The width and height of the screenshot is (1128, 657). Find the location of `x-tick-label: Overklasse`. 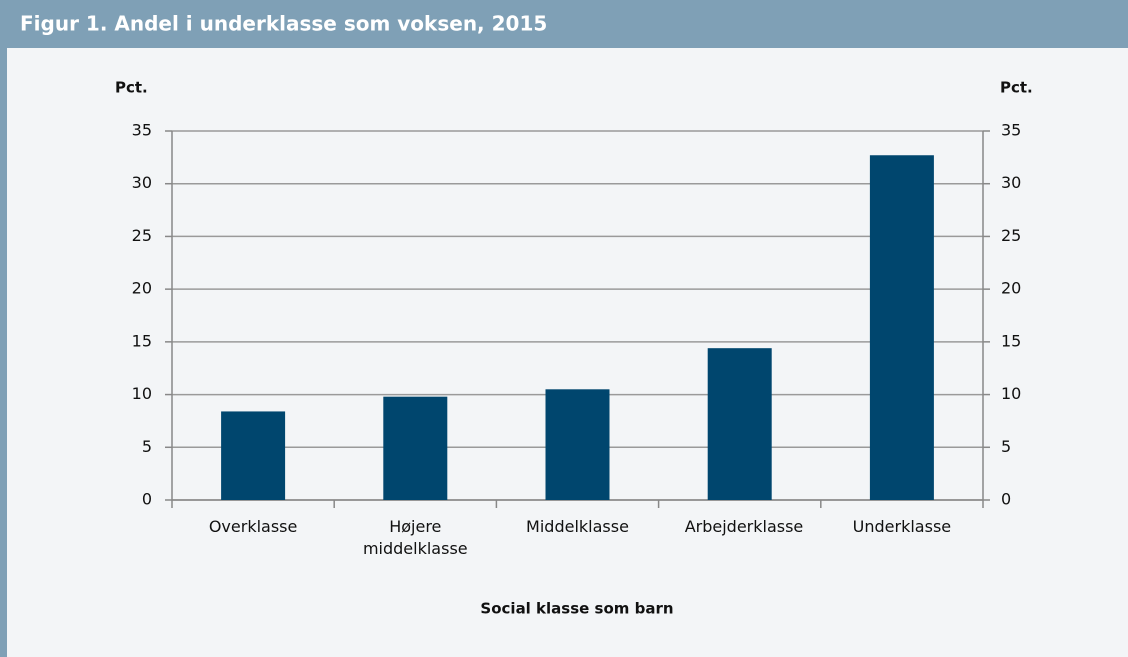

x-tick-label: Overklasse is located at coordinates (253, 526).